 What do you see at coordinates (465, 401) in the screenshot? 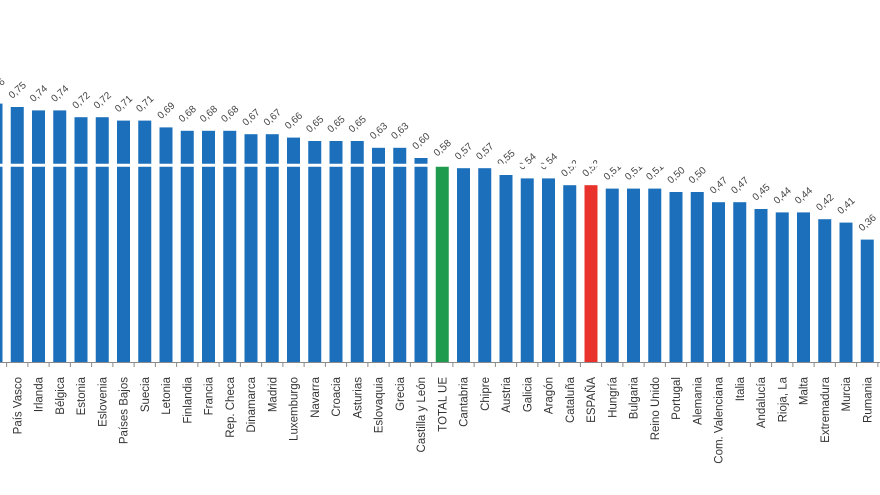
I see `category-label: Cantabria` at bounding box center [465, 401].